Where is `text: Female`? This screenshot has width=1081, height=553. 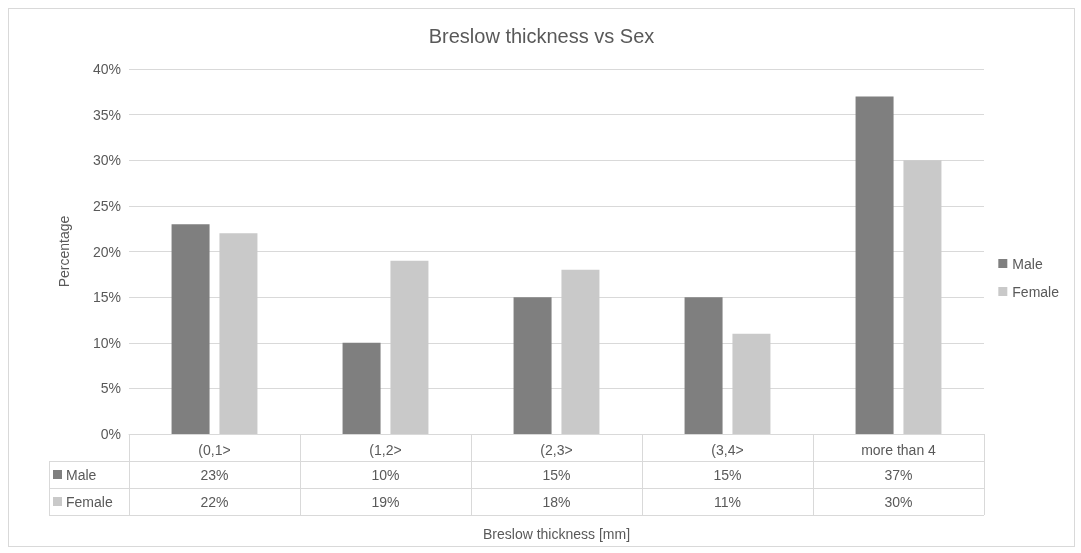
text: Female is located at coordinates (89, 501).